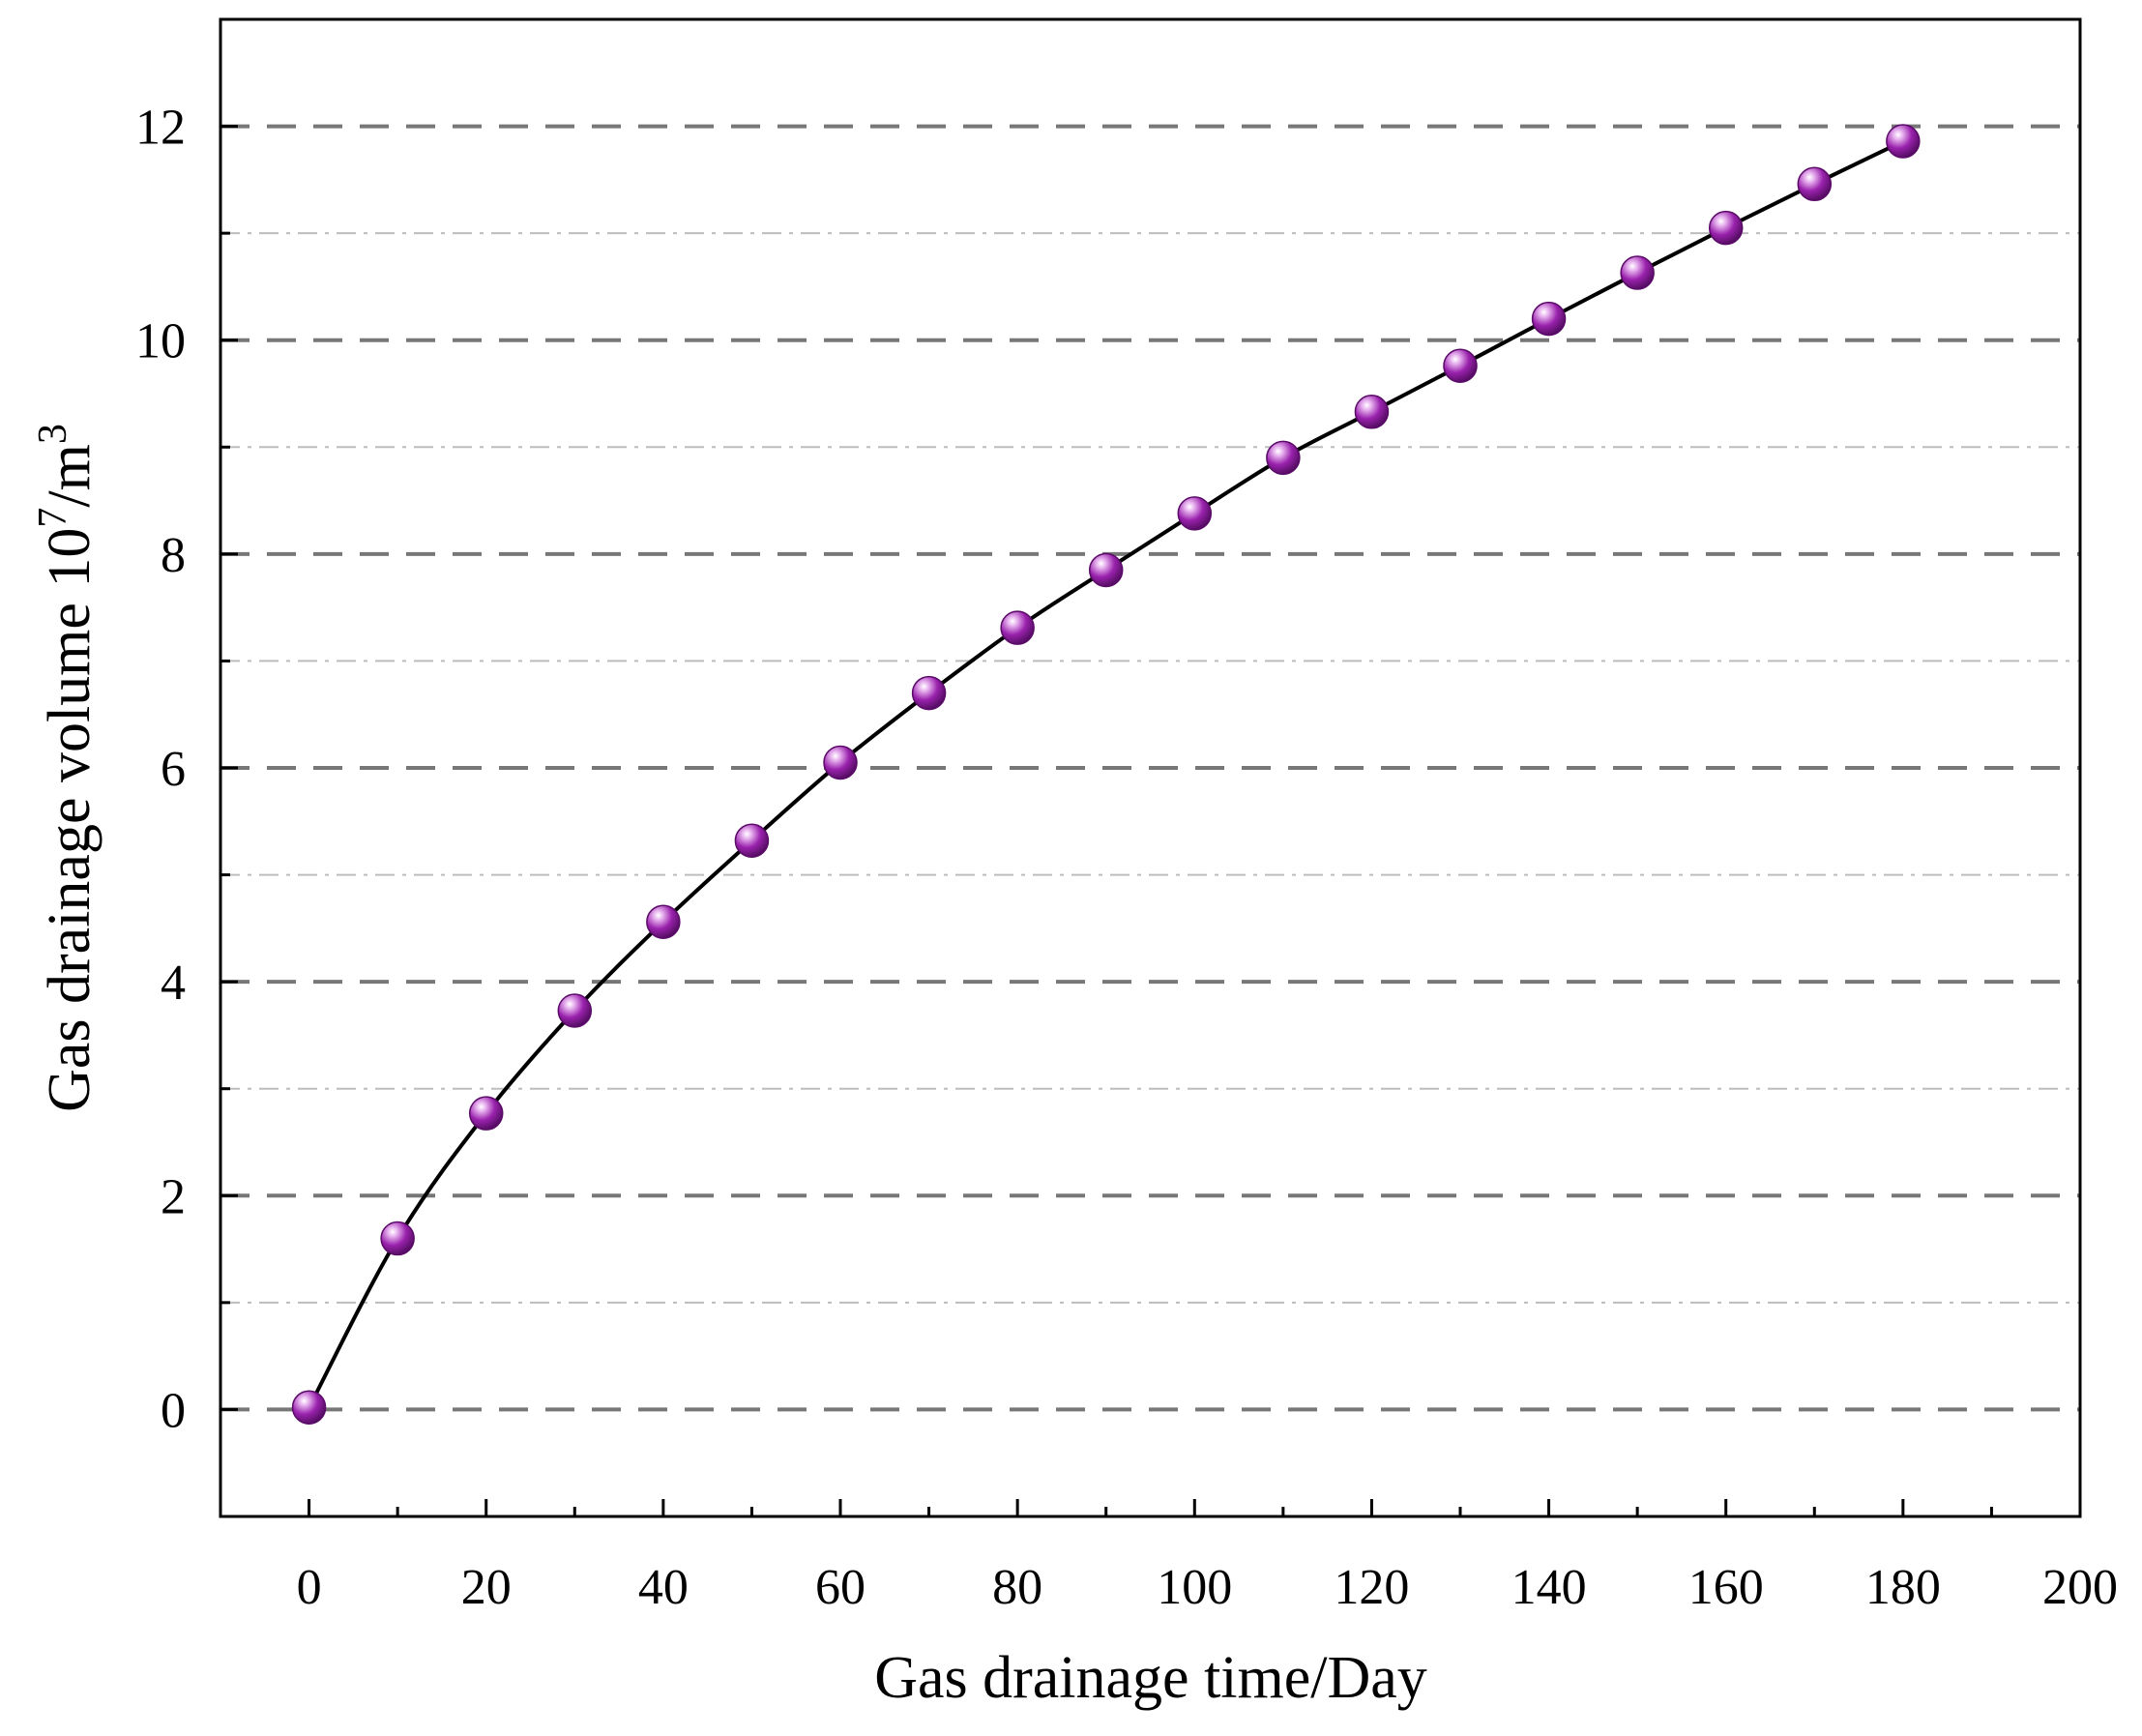 This screenshot has height=1736, width=2142. Describe the element at coordinates (1017, 1587) in the screenshot. I see `x-tick-label: 80` at that location.